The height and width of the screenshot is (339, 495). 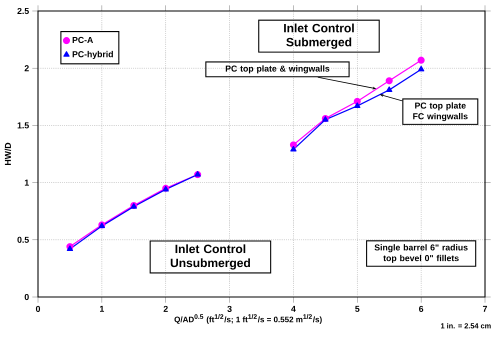 I want to click on y-tick-label: 1.5, so click(x=23, y=125).